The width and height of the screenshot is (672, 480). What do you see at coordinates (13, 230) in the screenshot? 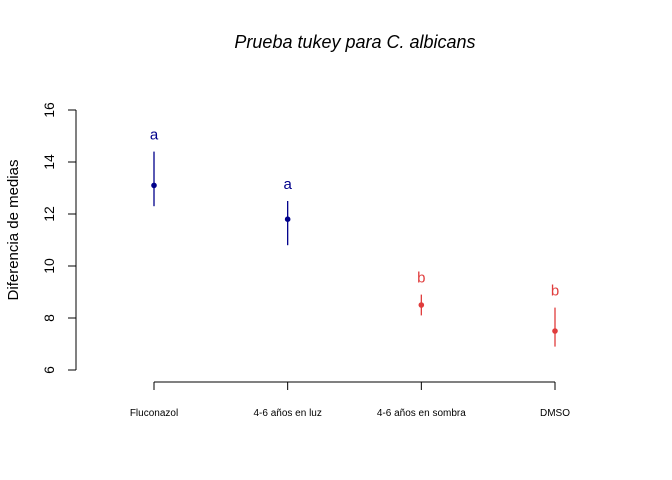
I see `y-axis-label: Diferencia de medias` at bounding box center [13, 230].